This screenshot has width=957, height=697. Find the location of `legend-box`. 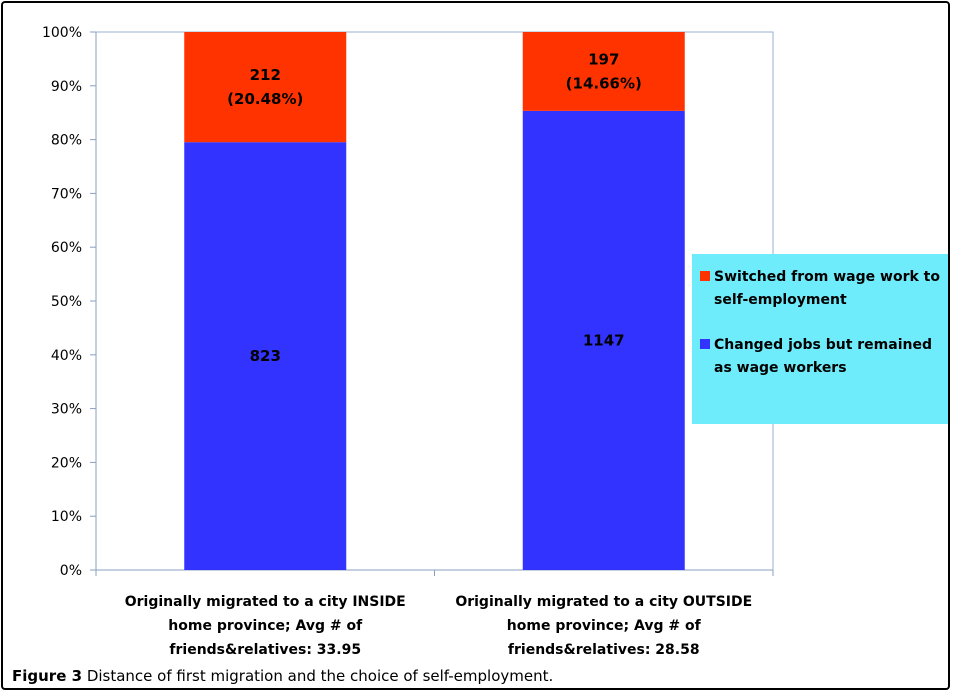

legend-box is located at coordinates (820, 339).